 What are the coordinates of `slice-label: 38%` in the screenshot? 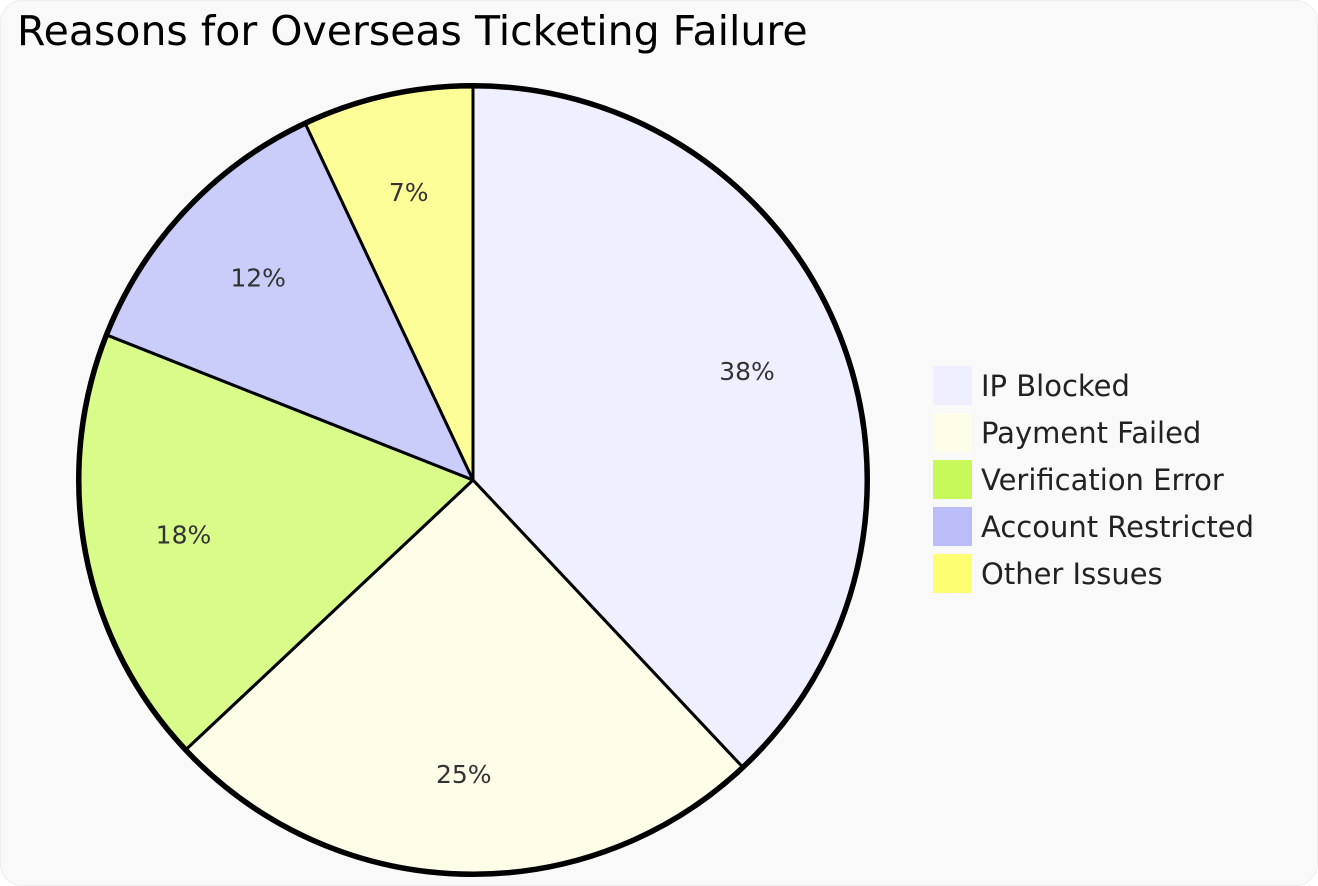 It's located at (747, 371).